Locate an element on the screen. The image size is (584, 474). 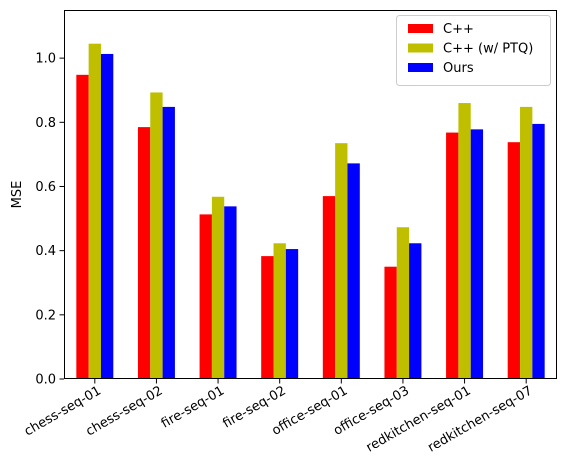
y-tick-label: 0.4 is located at coordinates (45, 251).